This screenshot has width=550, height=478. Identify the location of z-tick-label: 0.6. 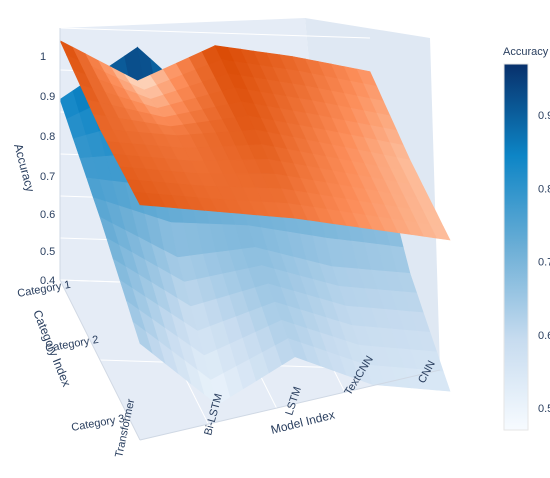
(47, 215).